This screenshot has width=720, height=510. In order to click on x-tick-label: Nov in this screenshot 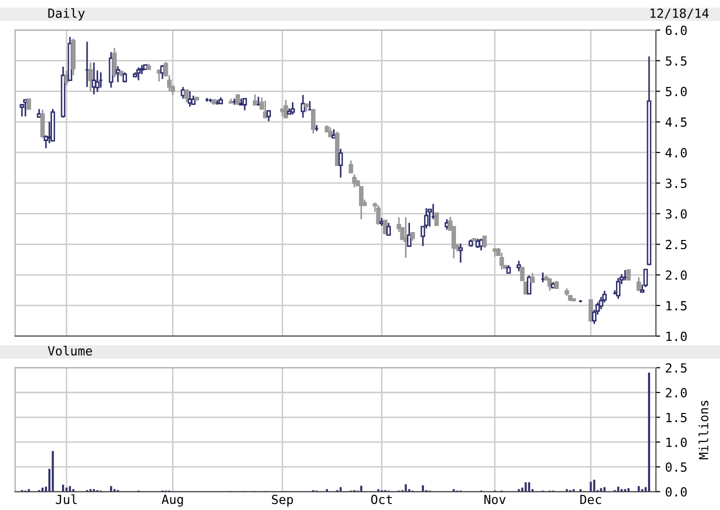, I will do `click(495, 499)`.